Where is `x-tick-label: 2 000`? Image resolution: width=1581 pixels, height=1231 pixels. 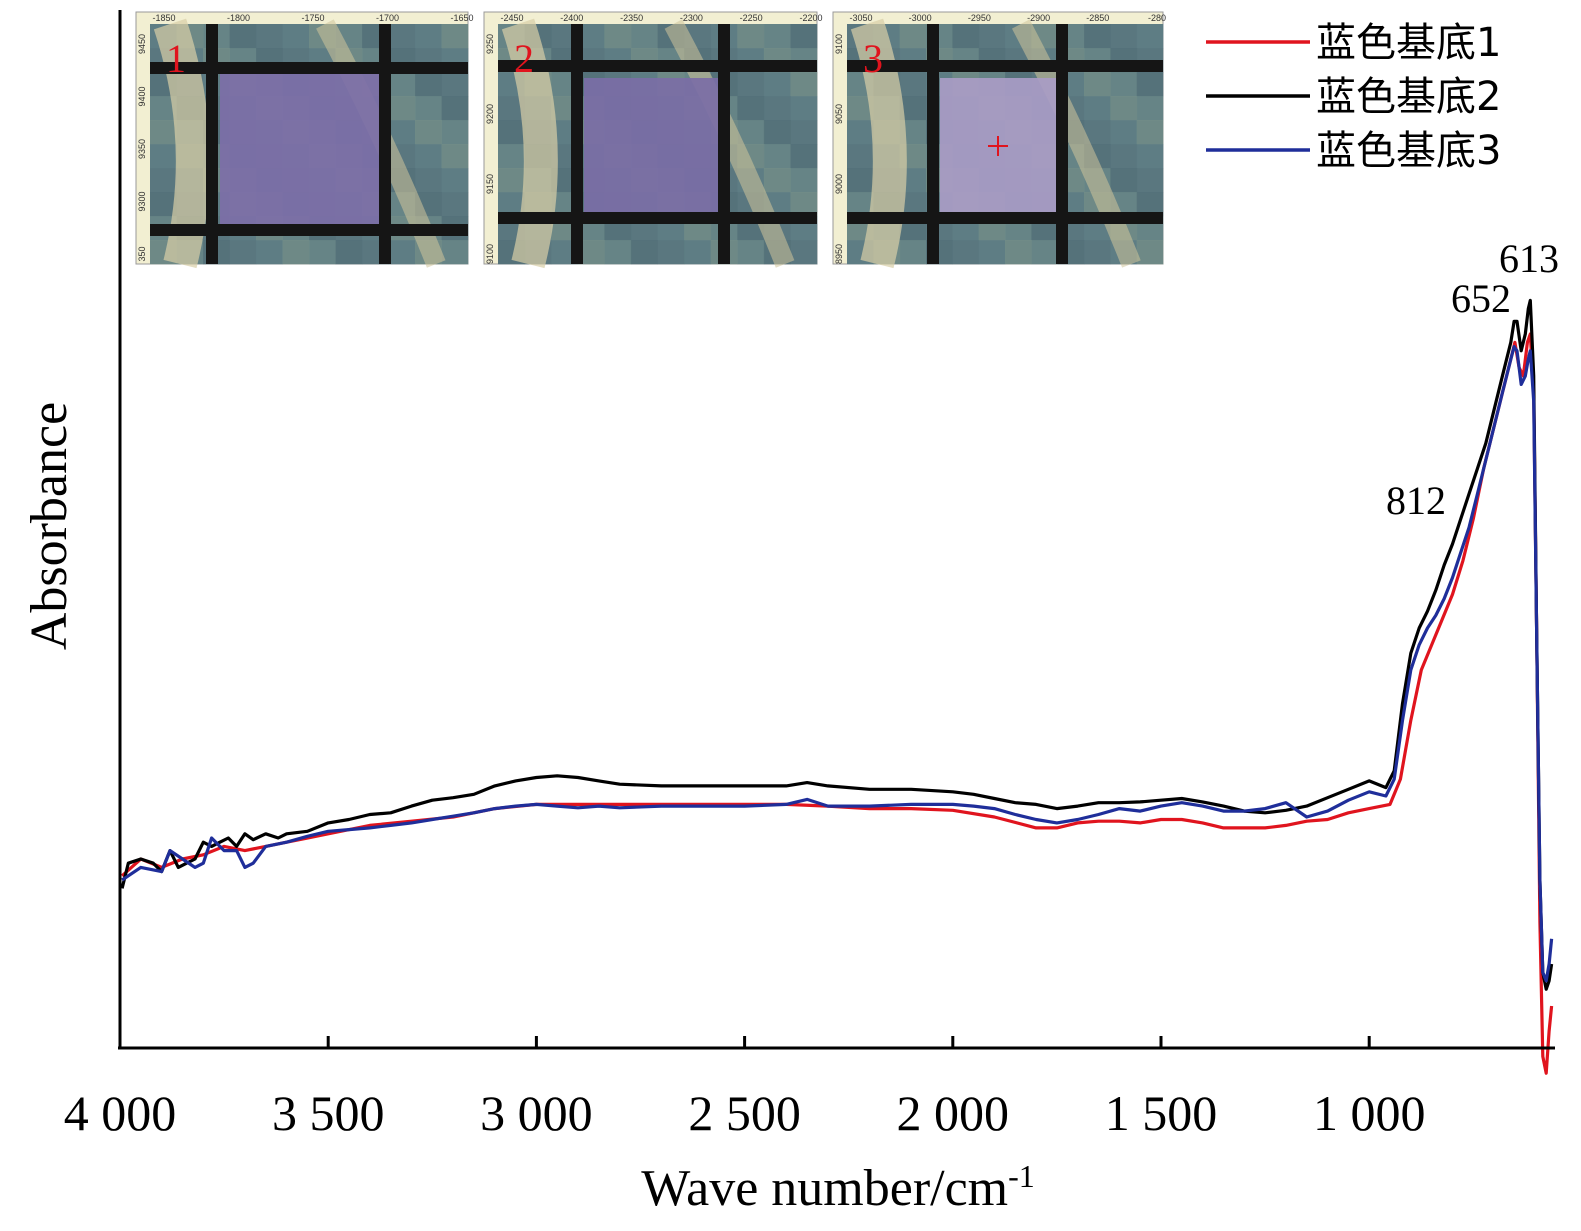 x-tick-label: 2 000 is located at coordinates (953, 1113).